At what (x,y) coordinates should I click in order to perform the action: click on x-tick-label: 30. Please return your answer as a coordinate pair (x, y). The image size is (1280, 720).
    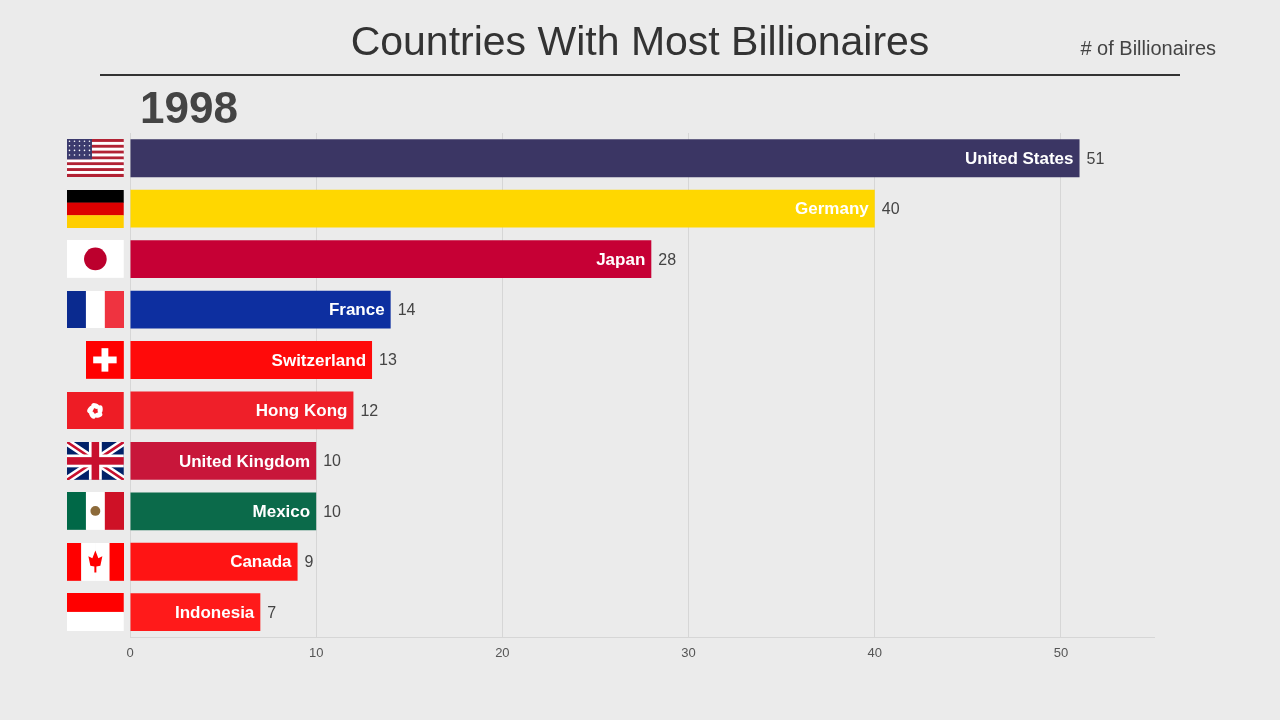
    Looking at the image, I should click on (688, 652).